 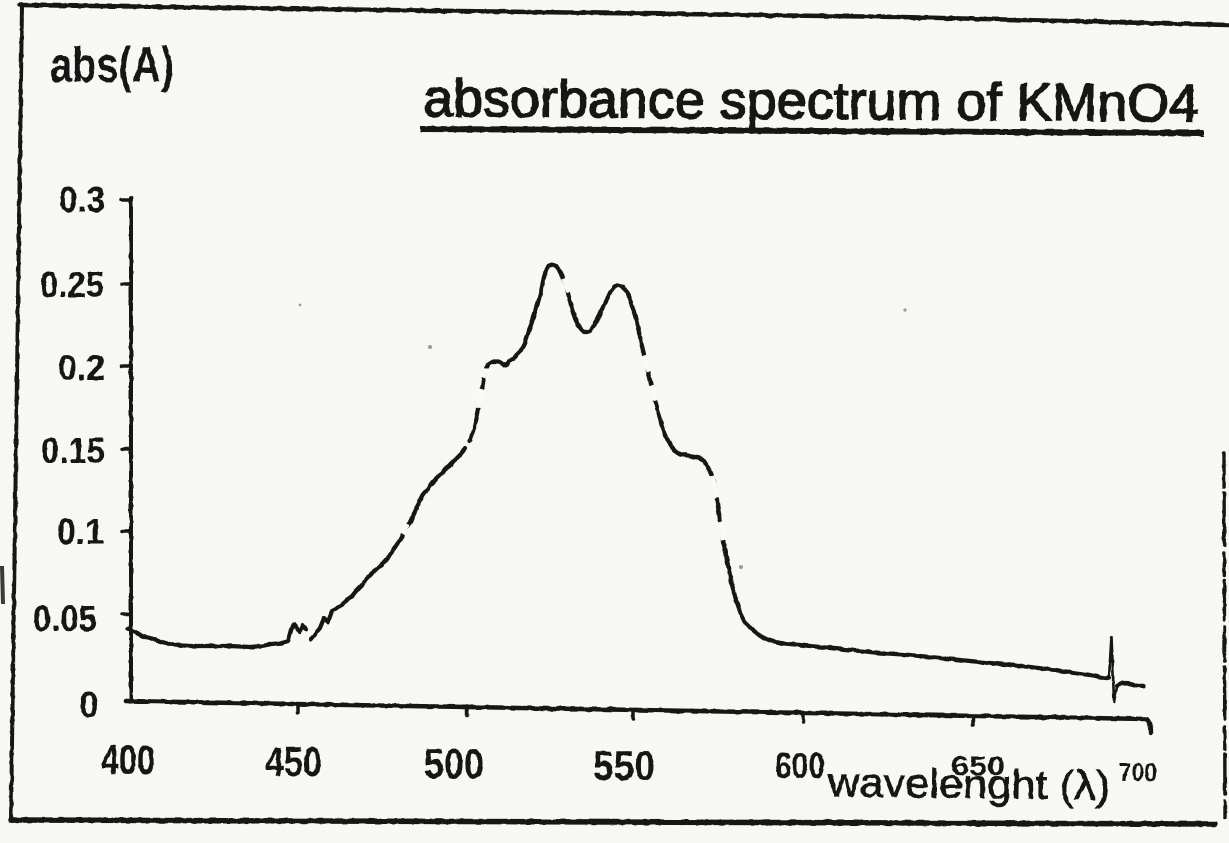 I want to click on svg-text: abs(A), so click(x=112, y=65).